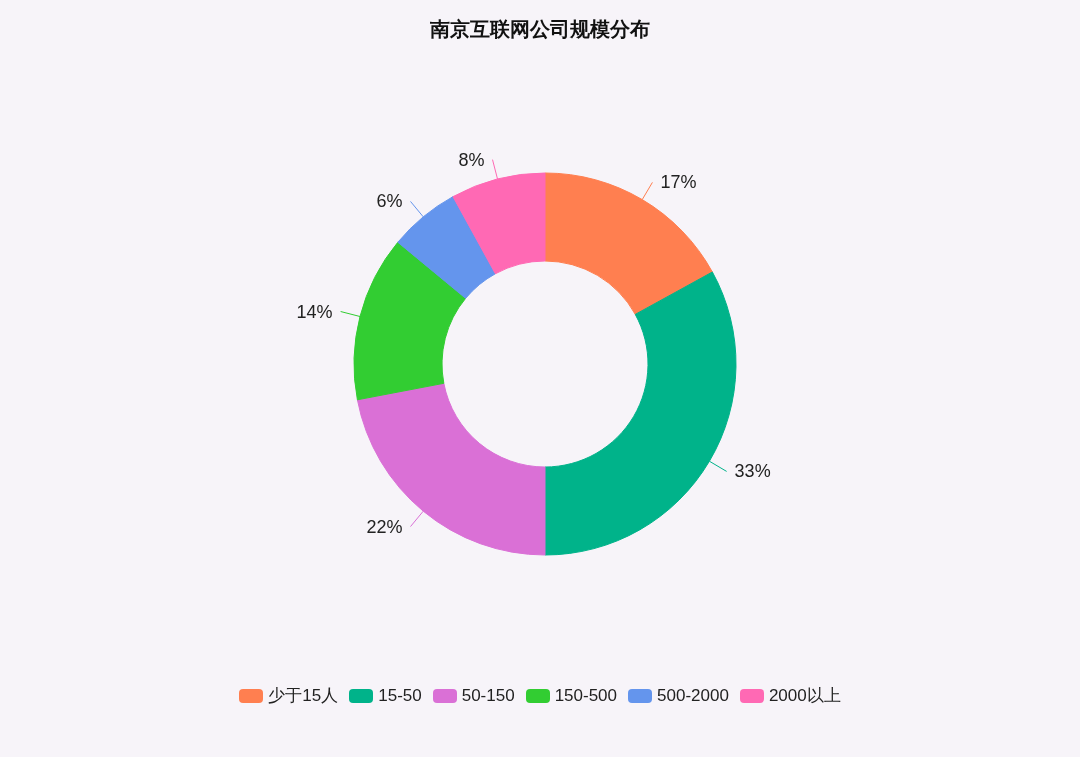 The height and width of the screenshot is (757, 1080). What do you see at coordinates (384, 526) in the screenshot?
I see `data-label: 22%` at bounding box center [384, 526].